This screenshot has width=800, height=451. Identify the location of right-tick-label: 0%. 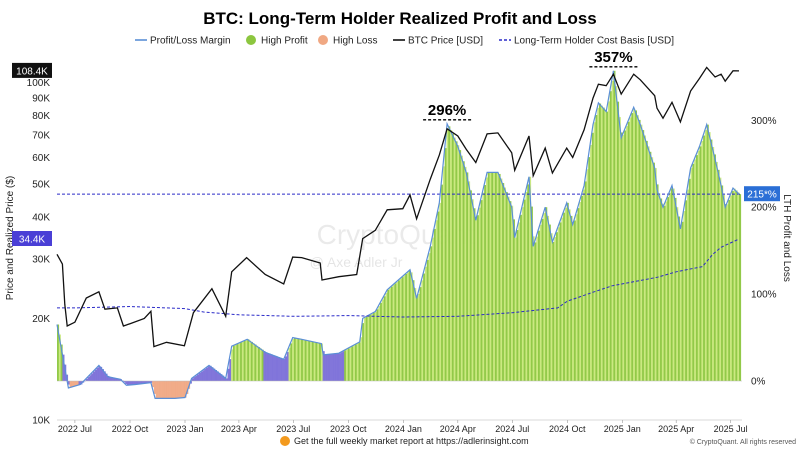
(758, 382).